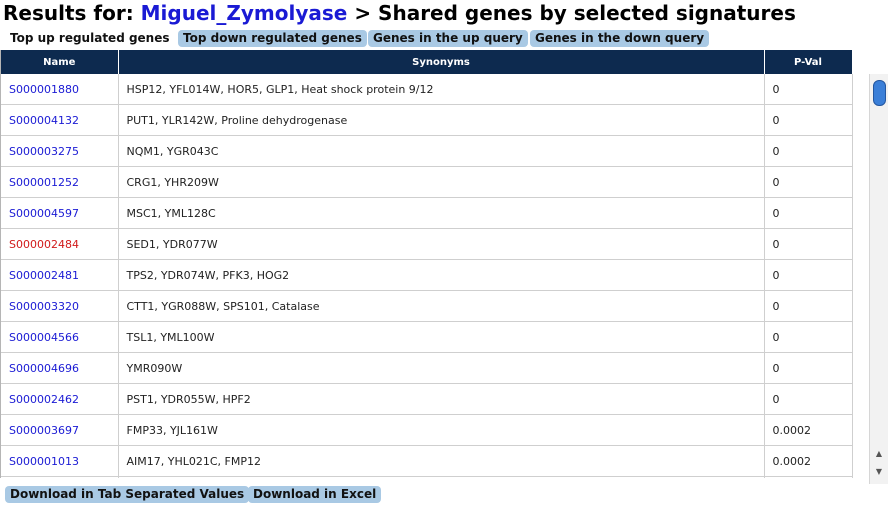  What do you see at coordinates (44, 120) in the screenshot?
I see `gene-link: S000004132` at bounding box center [44, 120].